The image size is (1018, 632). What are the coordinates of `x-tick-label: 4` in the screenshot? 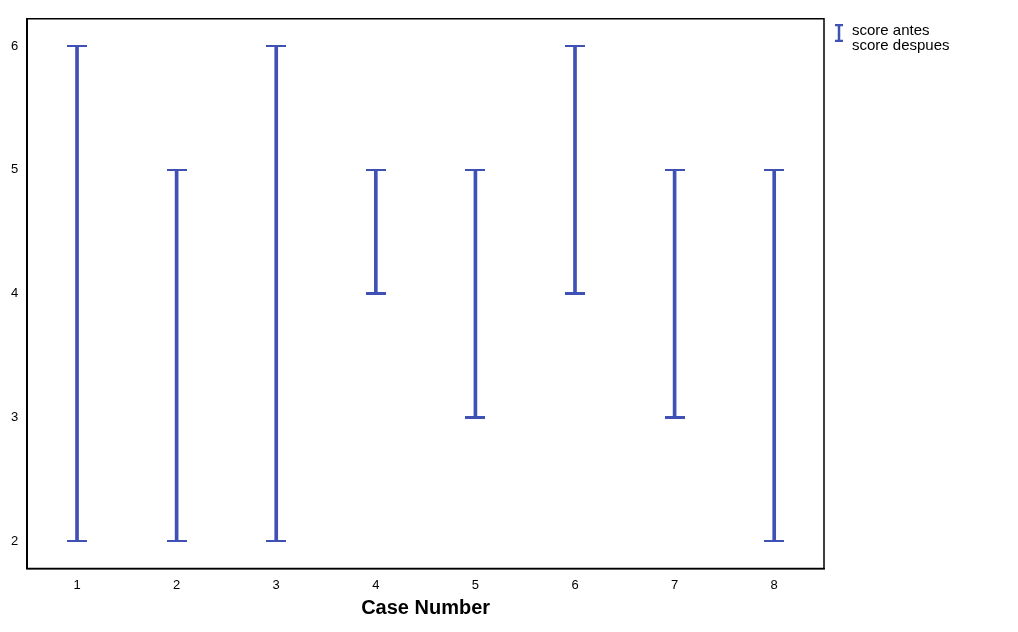 It's located at (376, 584).